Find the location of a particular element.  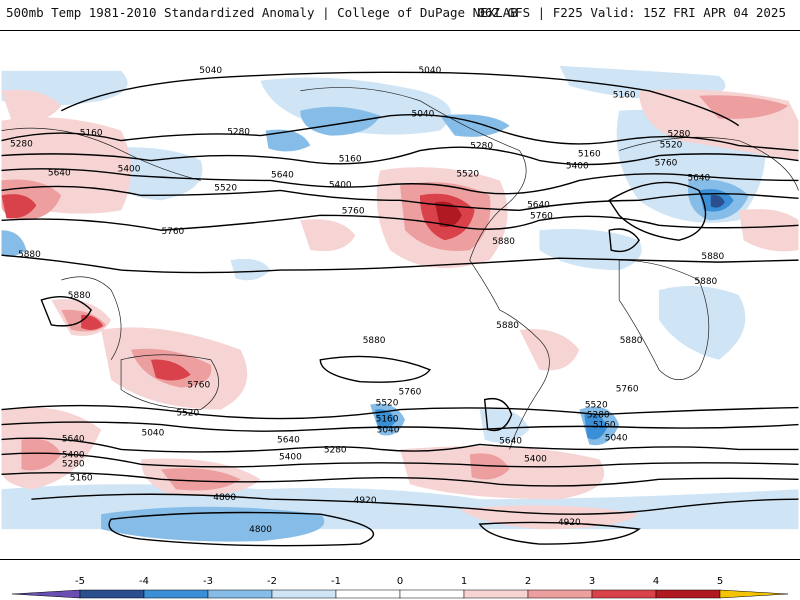

color-scale-bands is located at coordinates (400, 594).